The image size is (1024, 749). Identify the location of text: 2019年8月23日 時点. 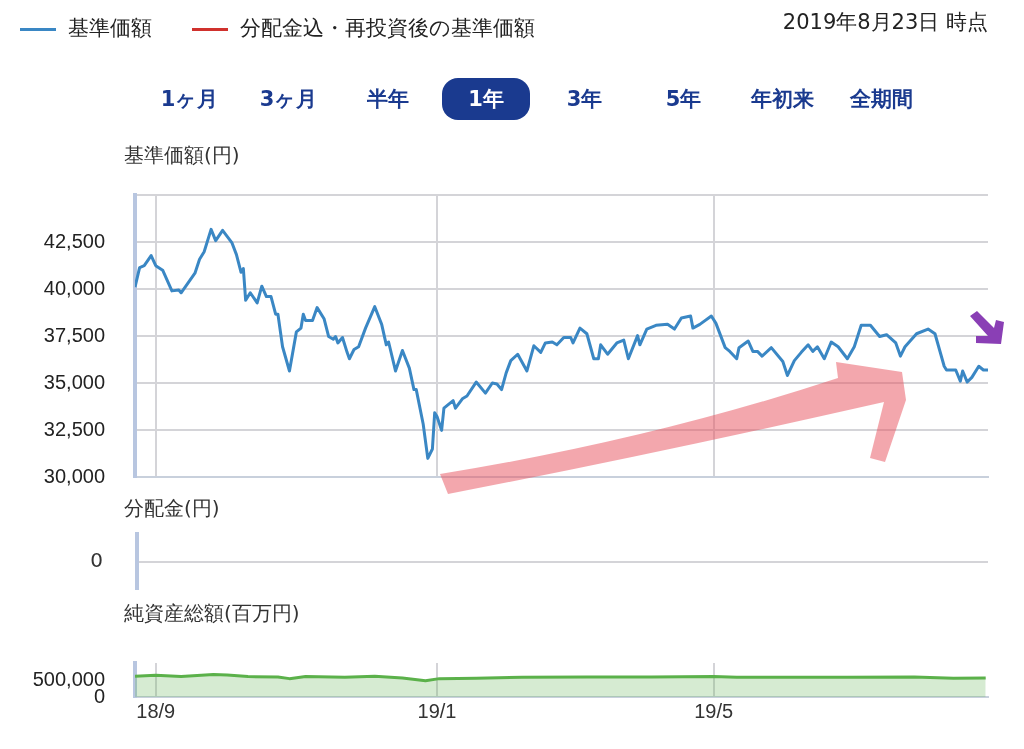
(885, 22).